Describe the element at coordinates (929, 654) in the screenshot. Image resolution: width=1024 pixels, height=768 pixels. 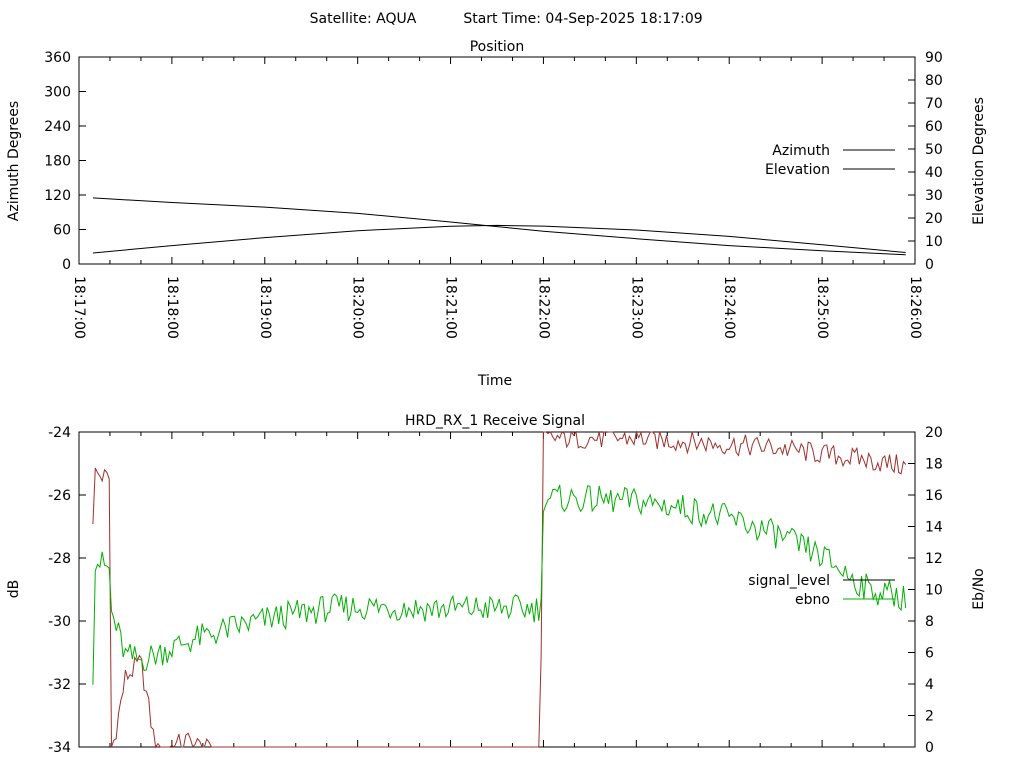
I see `p2-y2-tick-label: 6` at that location.